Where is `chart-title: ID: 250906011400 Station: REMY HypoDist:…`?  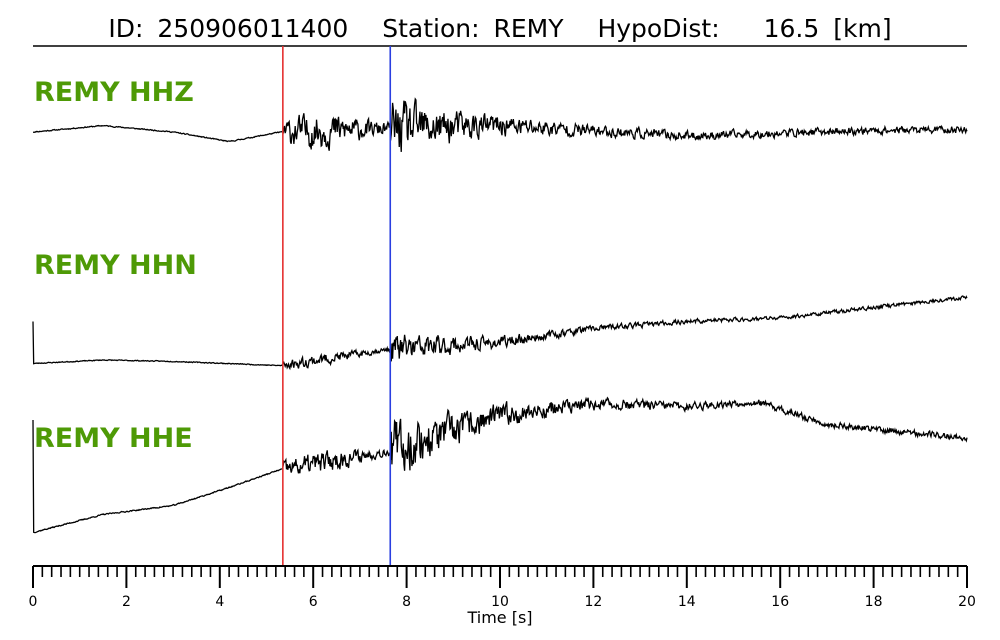
chart-title: ID: 250906011400 Station: REMY HypoDist:… is located at coordinates (499, 28).